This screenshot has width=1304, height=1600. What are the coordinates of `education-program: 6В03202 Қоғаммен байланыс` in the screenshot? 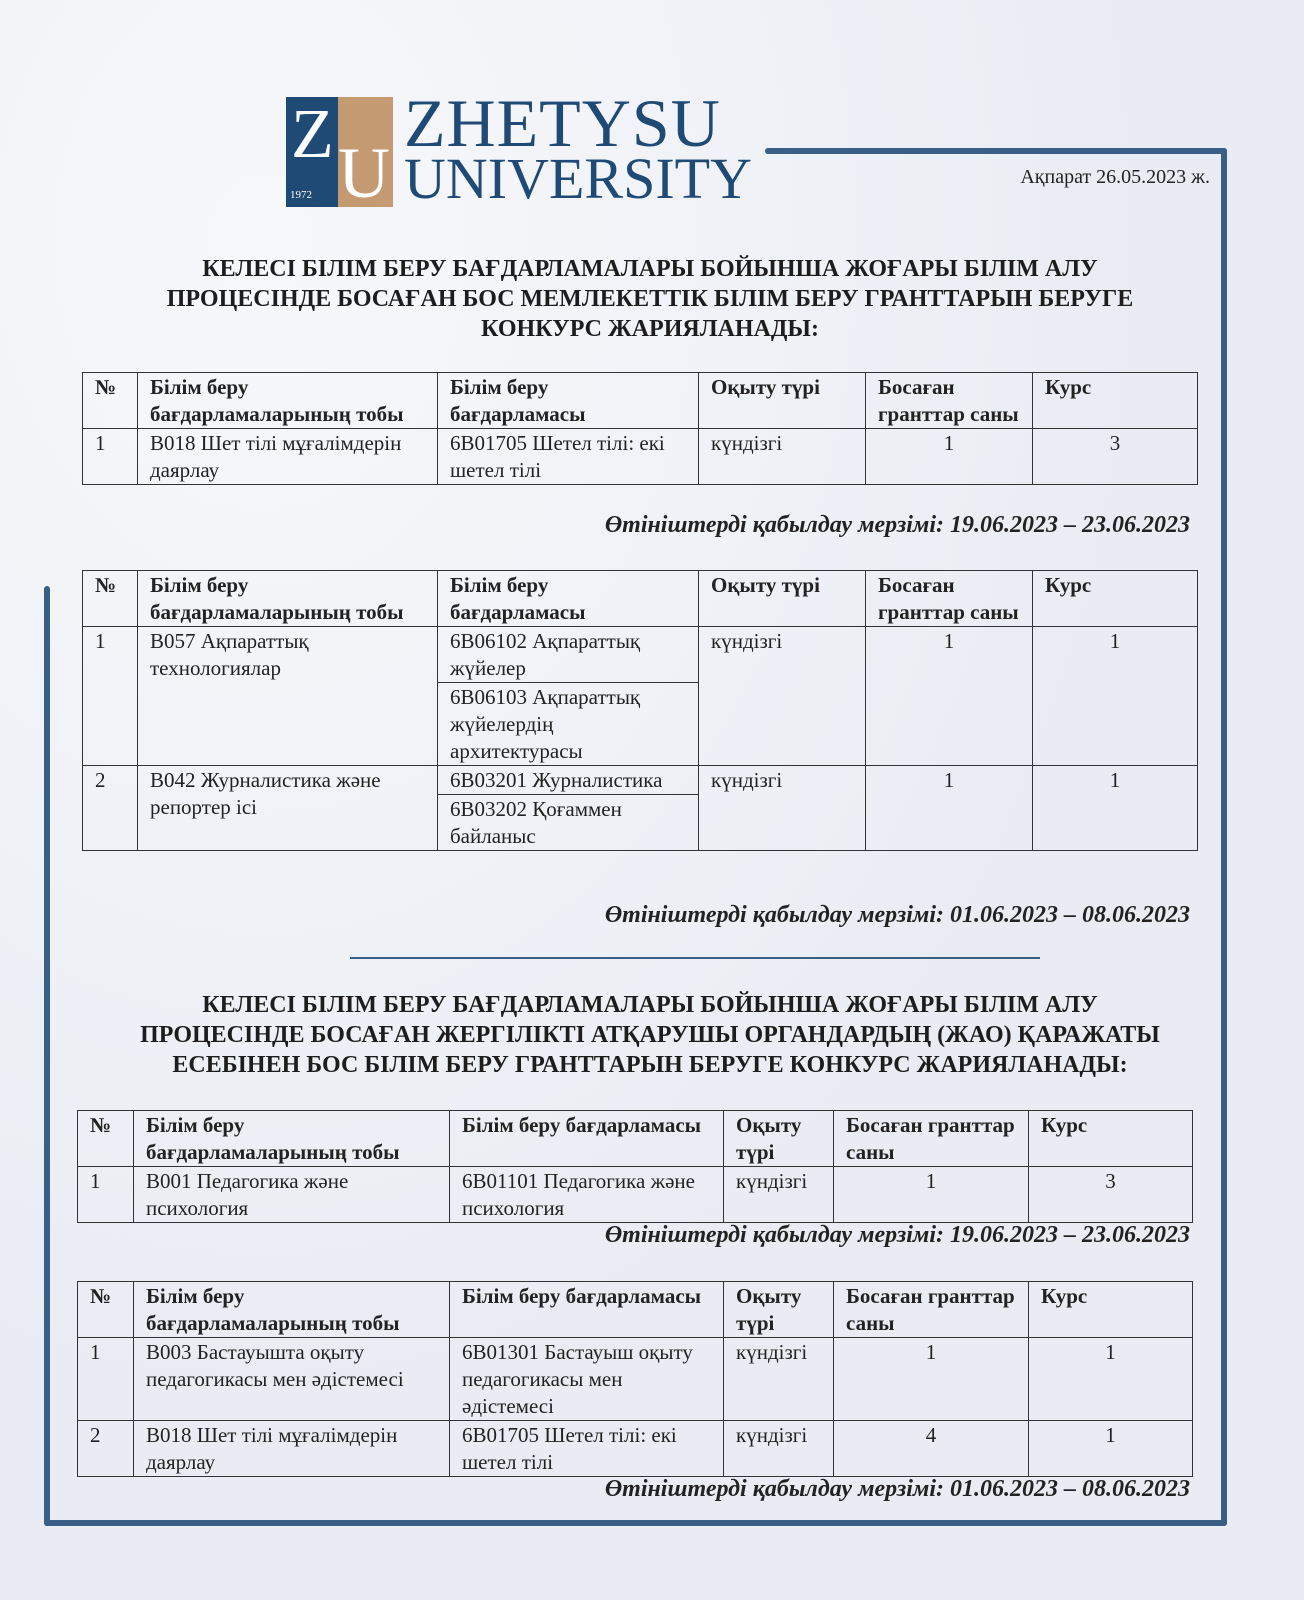 It's located at (568, 822).